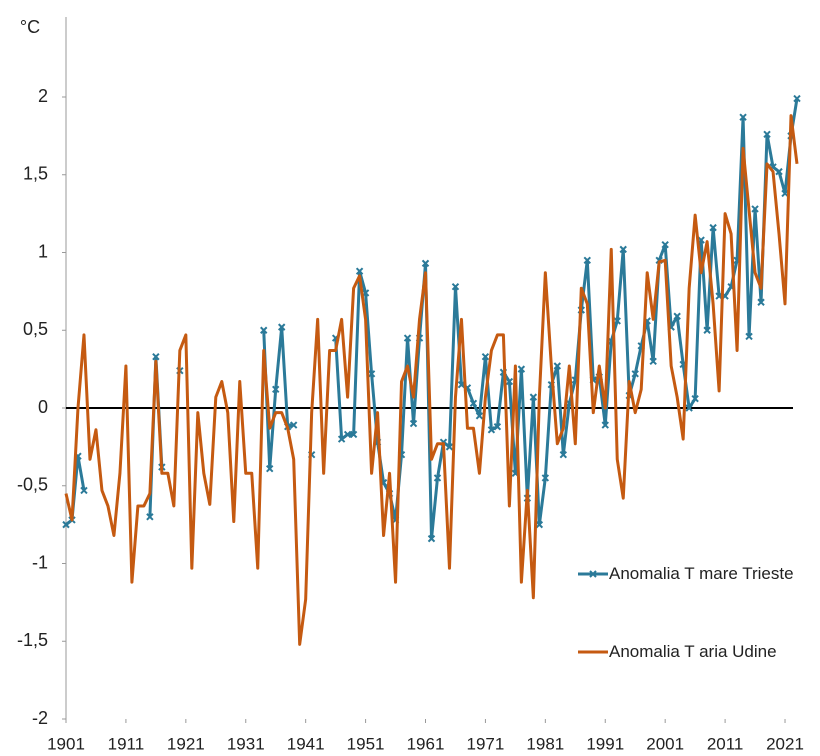  What do you see at coordinates (40, 718) in the screenshot?
I see `y-tick-label: -2` at bounding box center [40, 718].